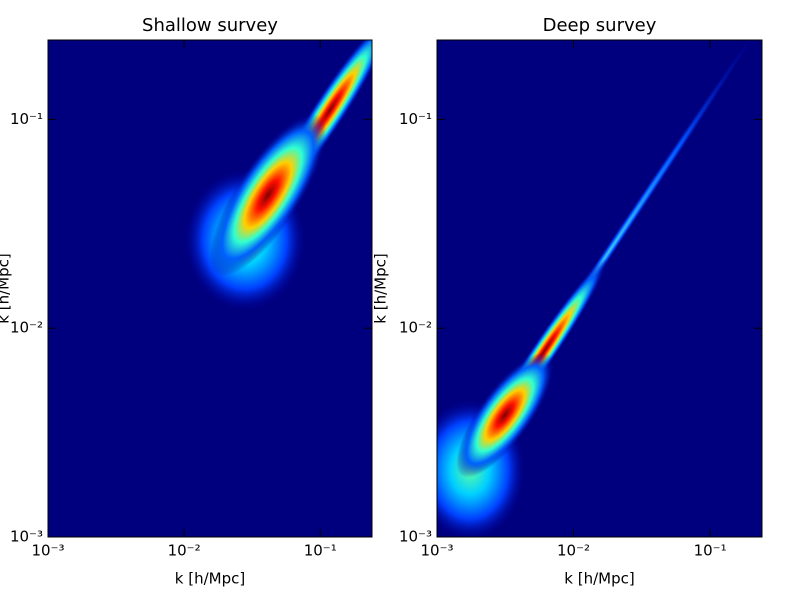 Image resolution: width=800 pixels, height=600 pixels. I want to click on chart-title: Shallow survey, so click(210, 25).